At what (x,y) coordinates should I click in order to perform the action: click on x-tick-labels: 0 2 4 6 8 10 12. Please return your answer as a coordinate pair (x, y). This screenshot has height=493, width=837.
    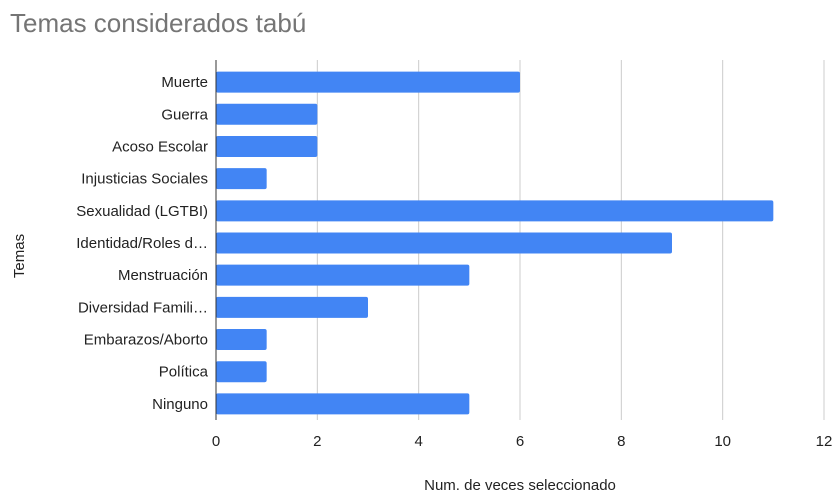
    Looking at the image, I should click on (522, 441).